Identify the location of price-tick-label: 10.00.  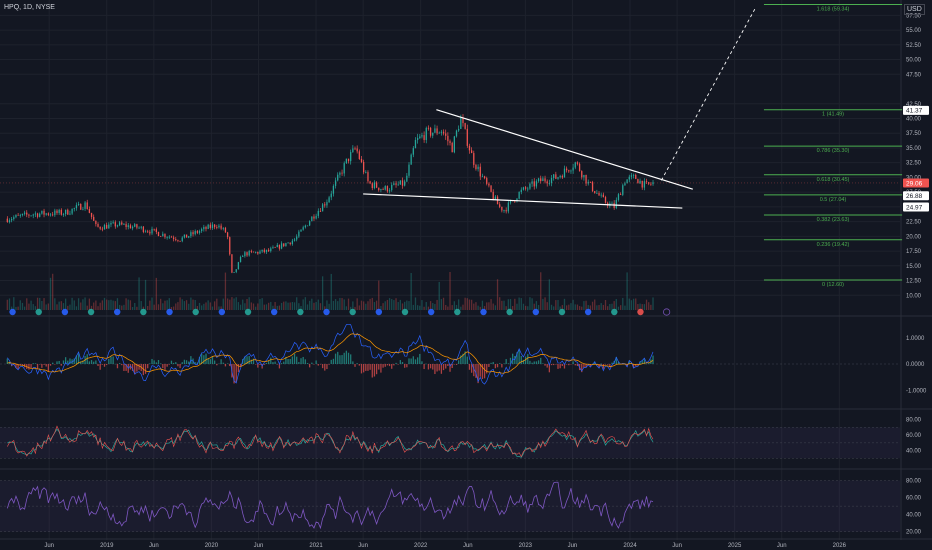
(914, 296).